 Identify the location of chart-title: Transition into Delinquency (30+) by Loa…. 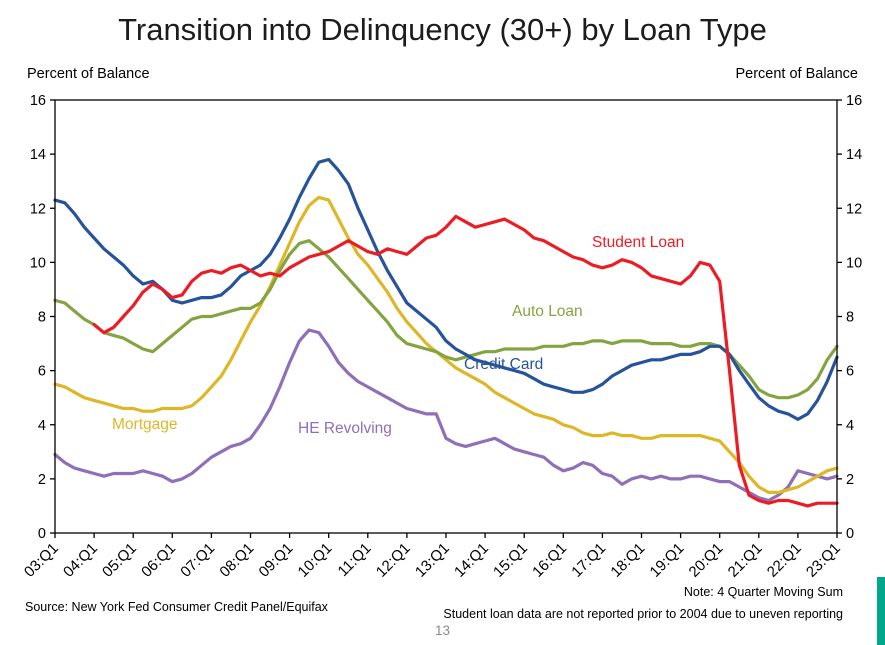
(442, 29).